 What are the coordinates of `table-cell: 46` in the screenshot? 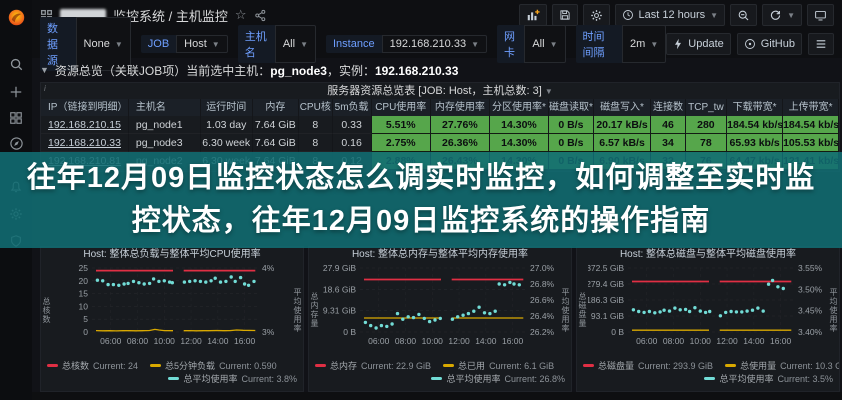 It's located at (668, 125).